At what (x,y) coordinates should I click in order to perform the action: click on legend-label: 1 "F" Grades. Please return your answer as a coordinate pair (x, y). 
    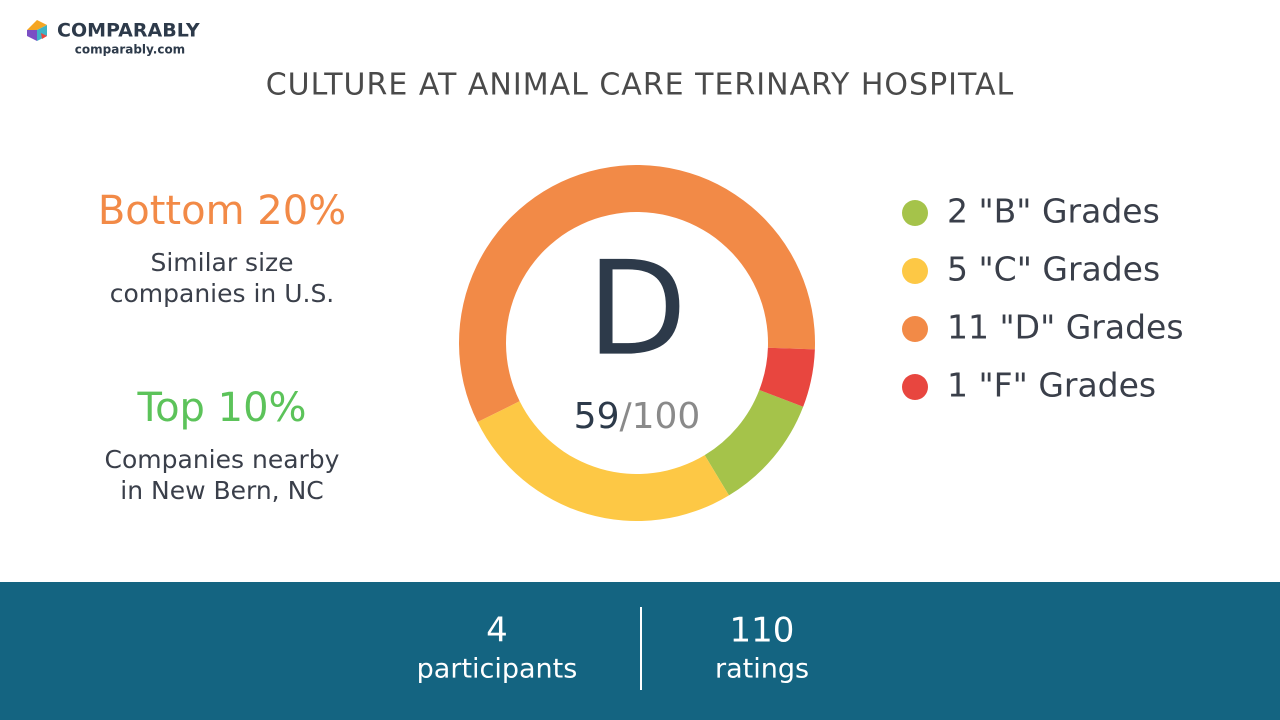
    Looking at the image, I should click on (1051, 385).